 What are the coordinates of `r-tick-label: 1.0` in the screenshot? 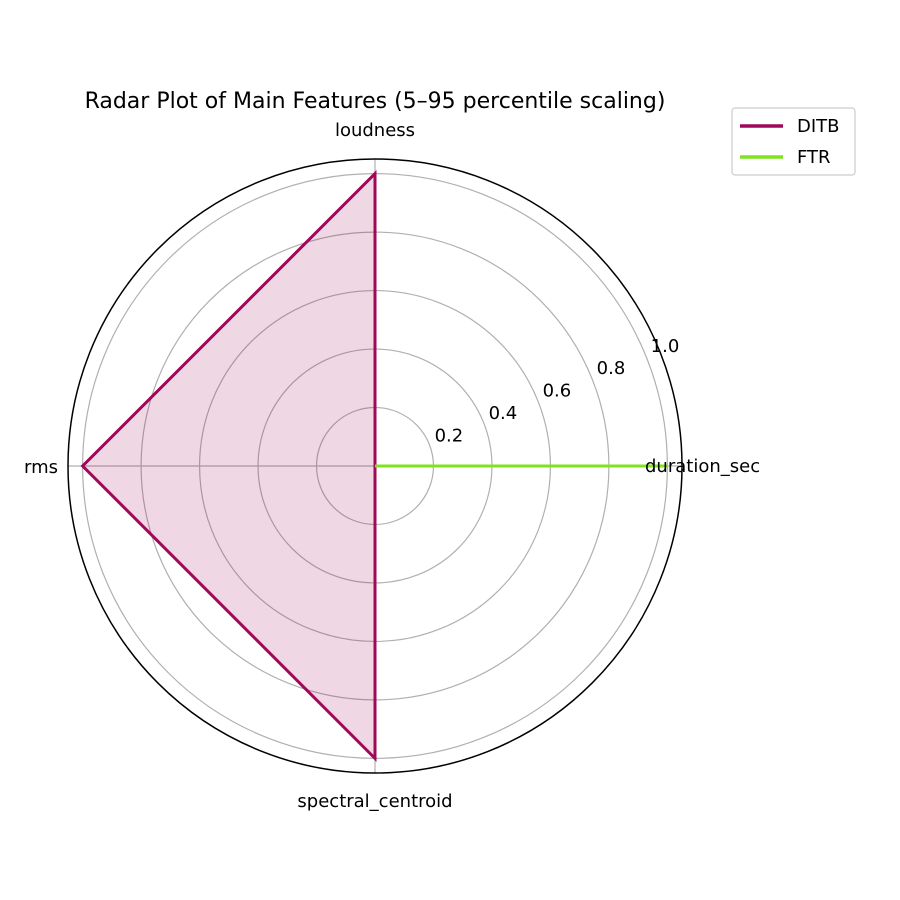 It's located at (665, 346).